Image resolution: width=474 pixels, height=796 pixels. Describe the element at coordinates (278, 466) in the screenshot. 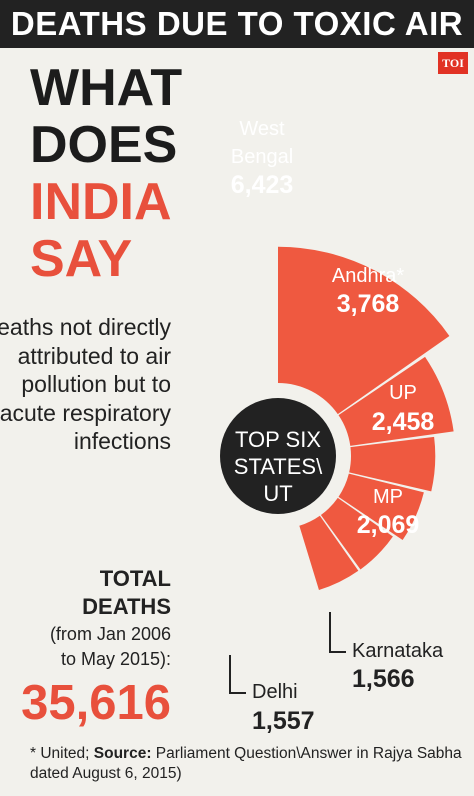

I see `center-label-line-2: STATES\` at that location.